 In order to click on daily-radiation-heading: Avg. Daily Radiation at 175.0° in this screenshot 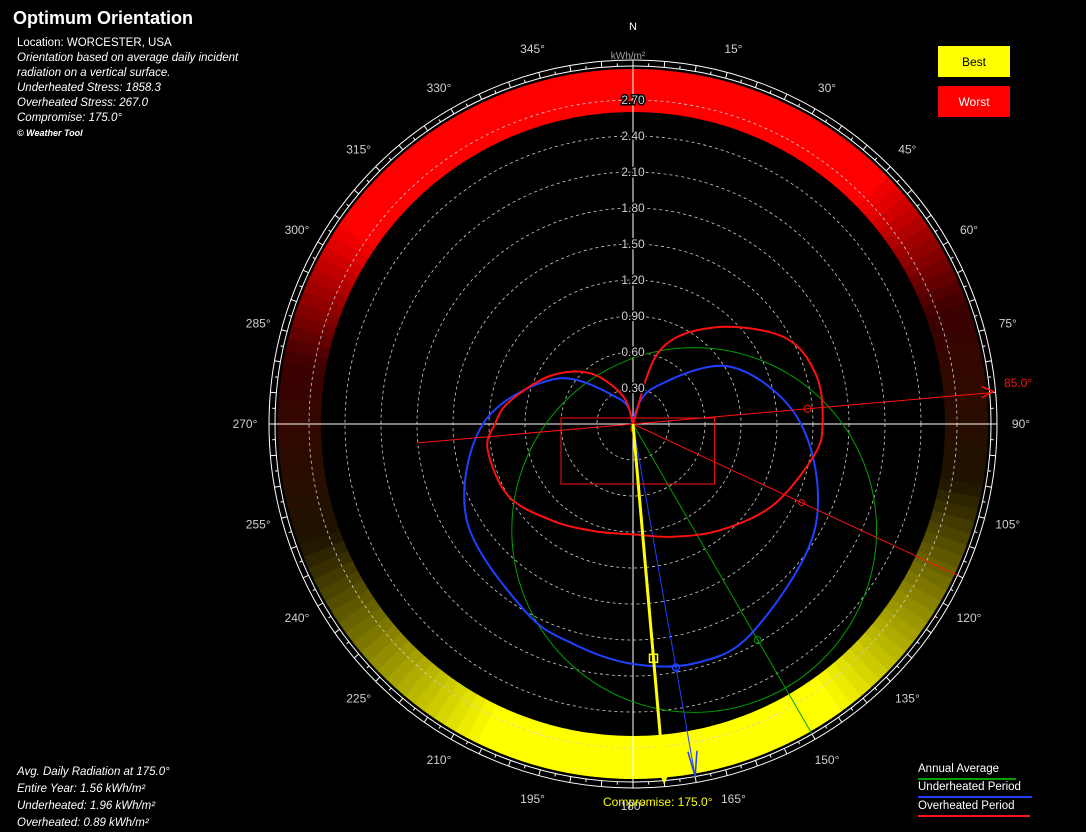, I will do `click(93, 772)`.